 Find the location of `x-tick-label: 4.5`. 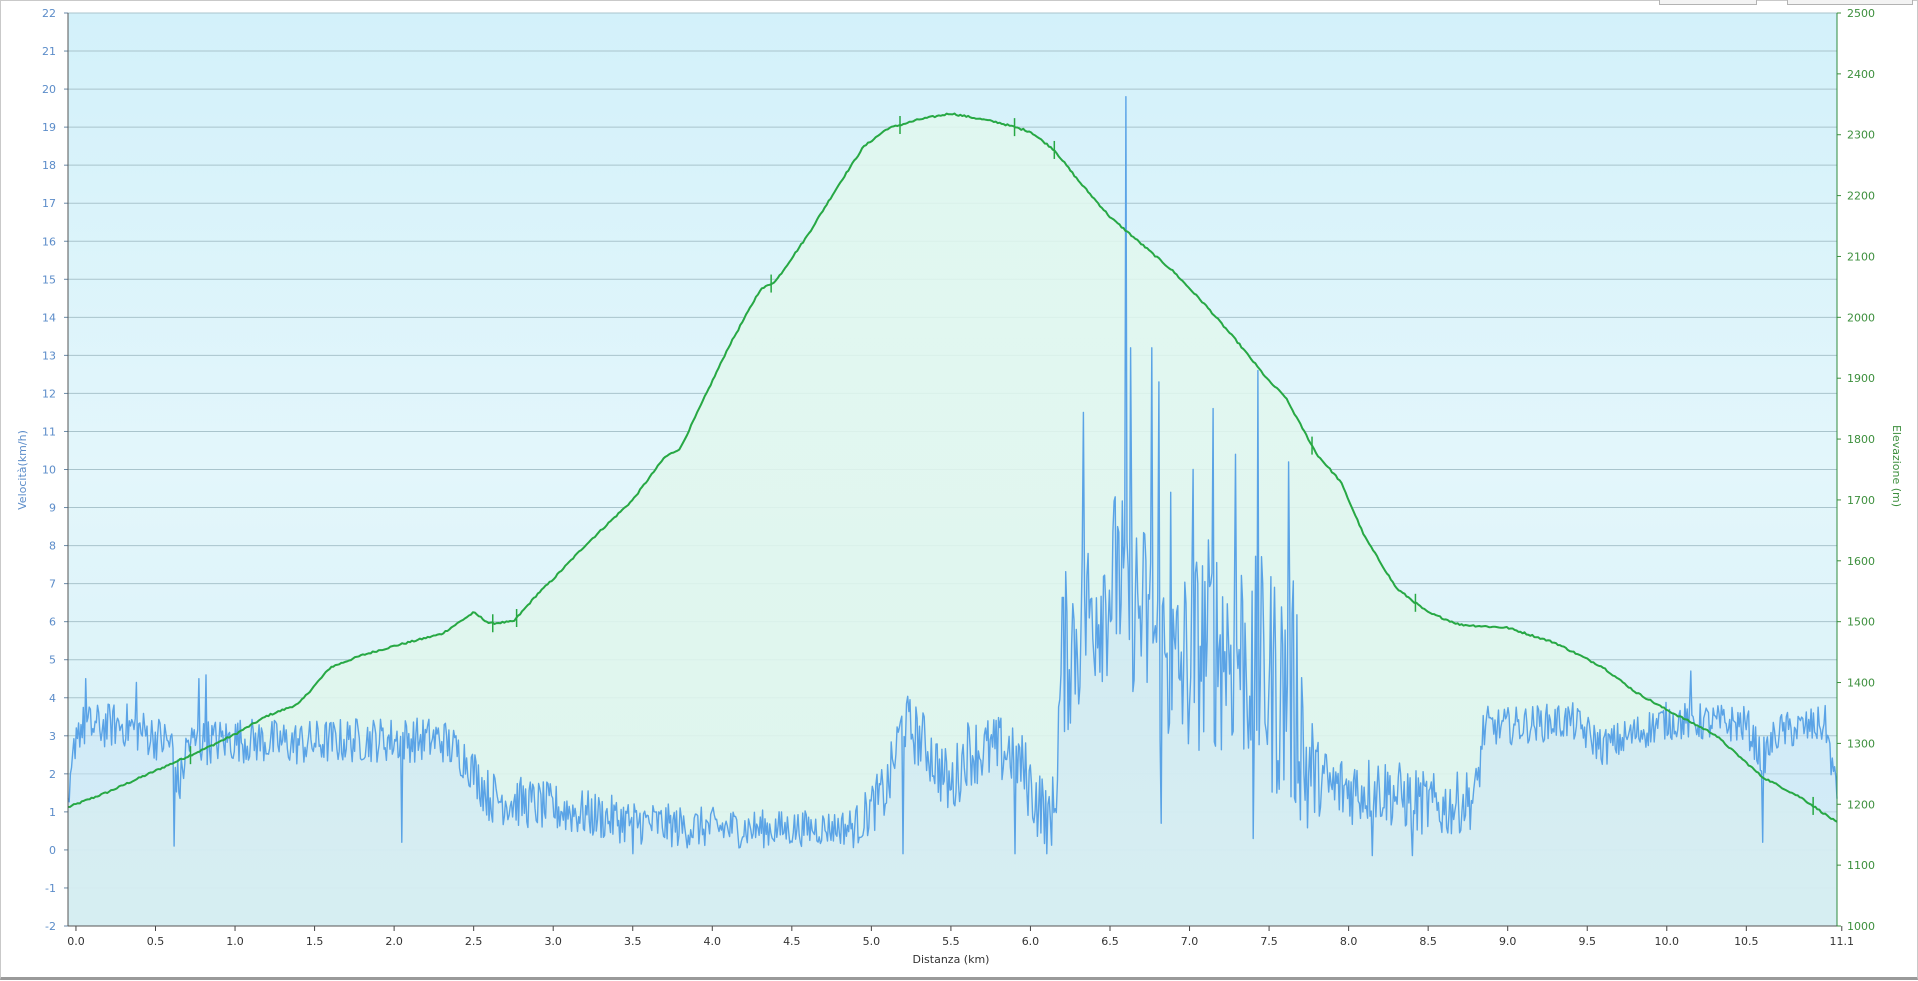

x-tick-label: 4.5 is located at coordinates (792, 941).